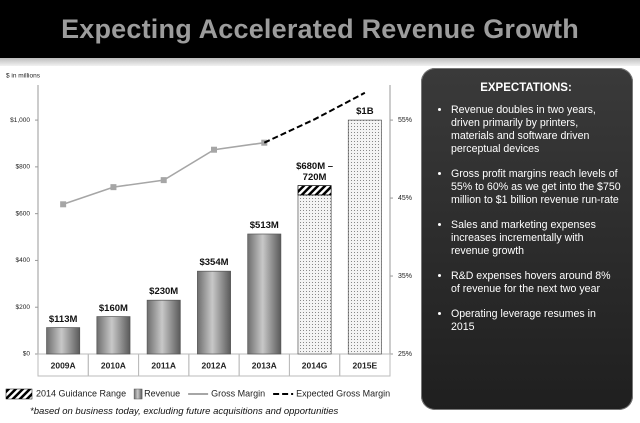 The image size is (640, 423). I want to click on guidance-bar, so click(314, 190).